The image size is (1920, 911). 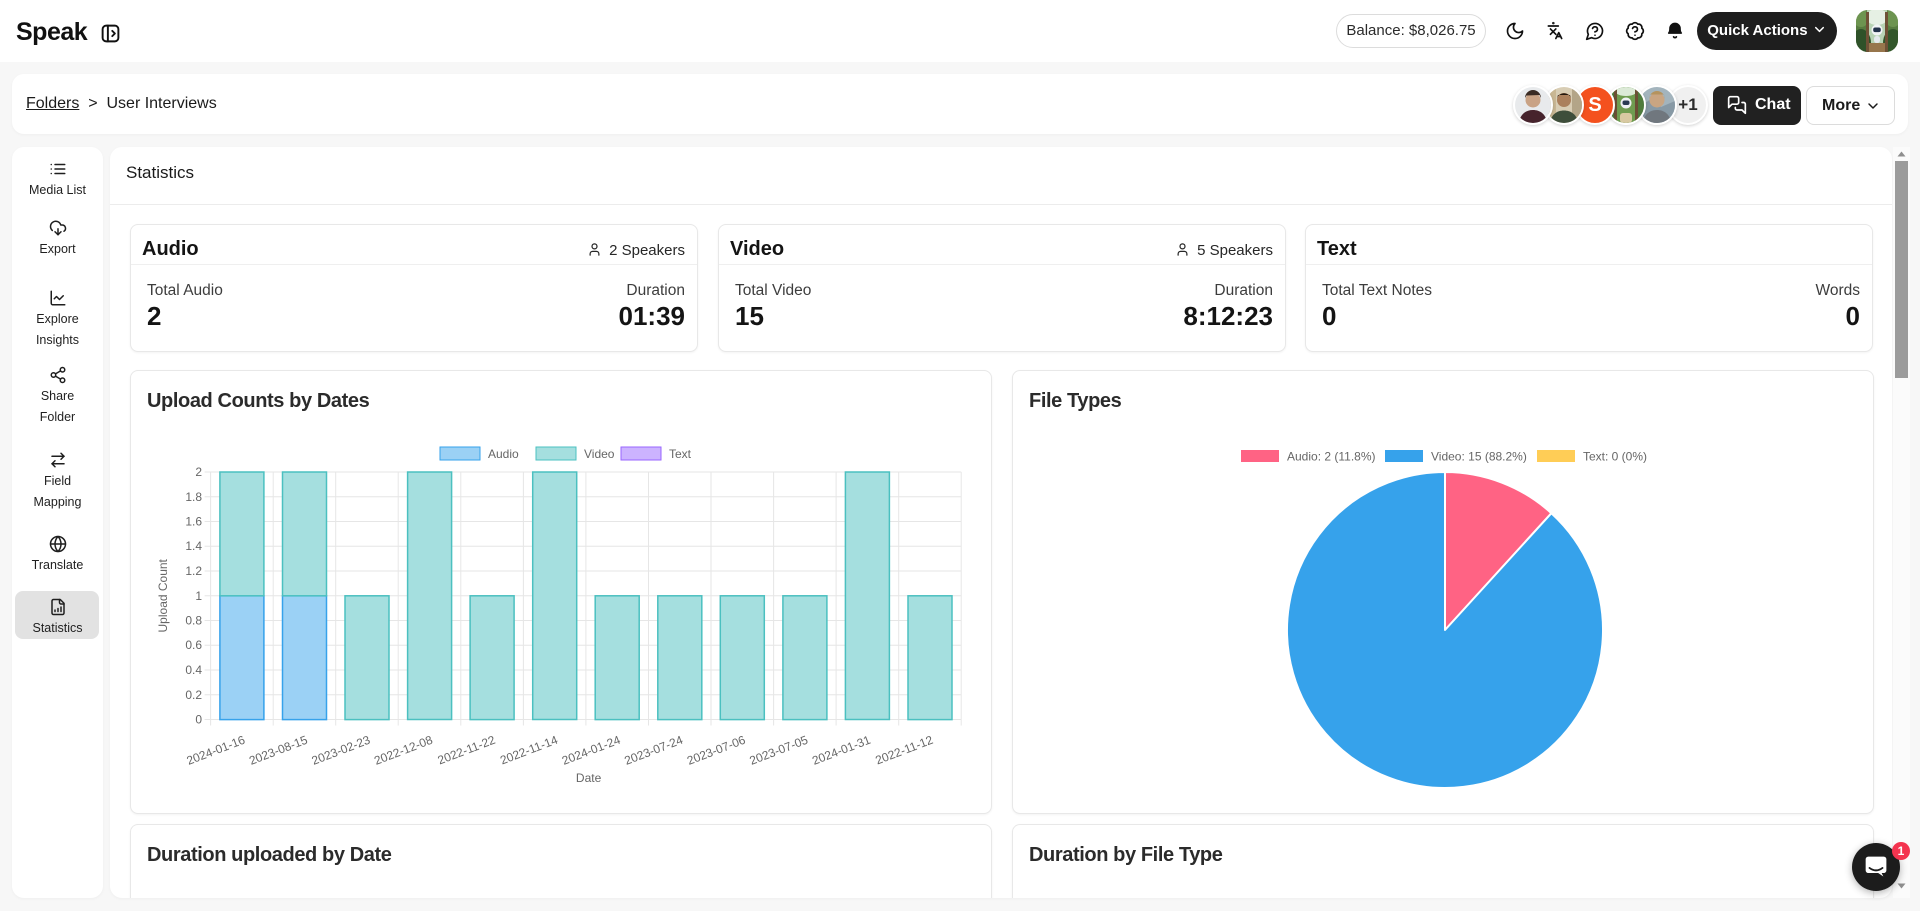 I want to click on svg-text: 0.8, so click(x=193, y=621).